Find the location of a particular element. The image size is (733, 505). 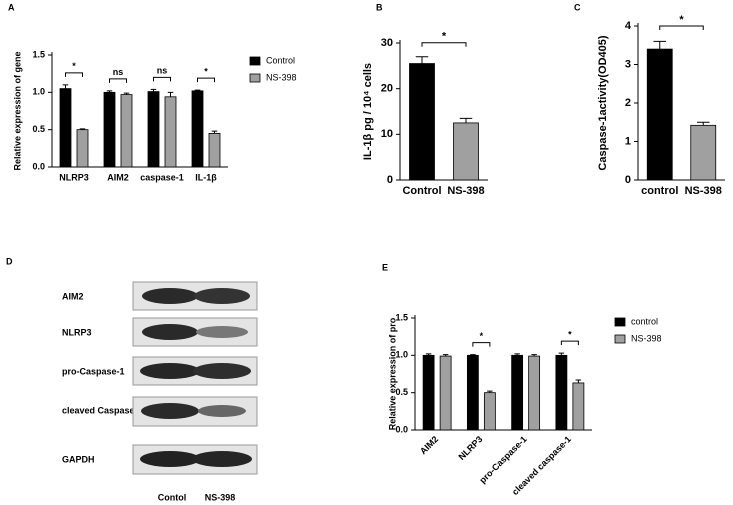

blot-row-label: AIM2 is located at coordinates (73, 296).